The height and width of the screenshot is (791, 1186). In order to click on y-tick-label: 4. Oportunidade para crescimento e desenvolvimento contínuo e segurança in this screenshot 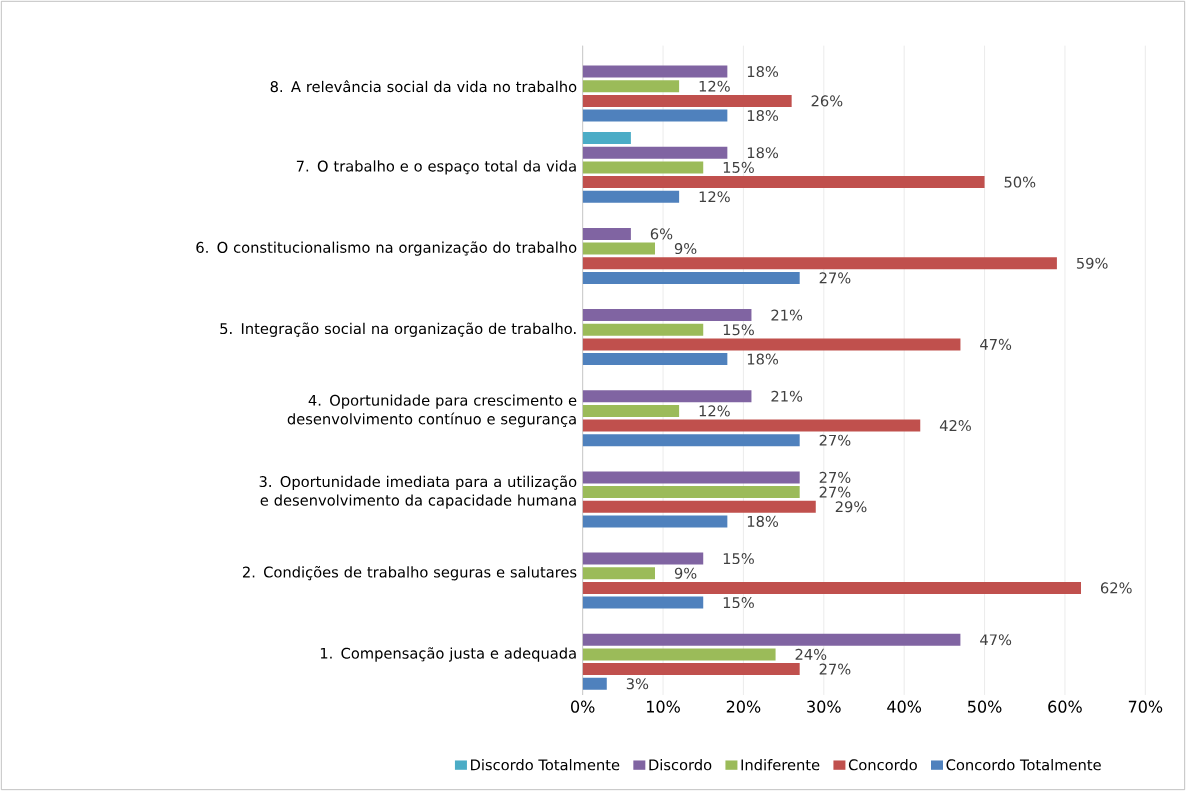, I will do `click(432, 411)`.